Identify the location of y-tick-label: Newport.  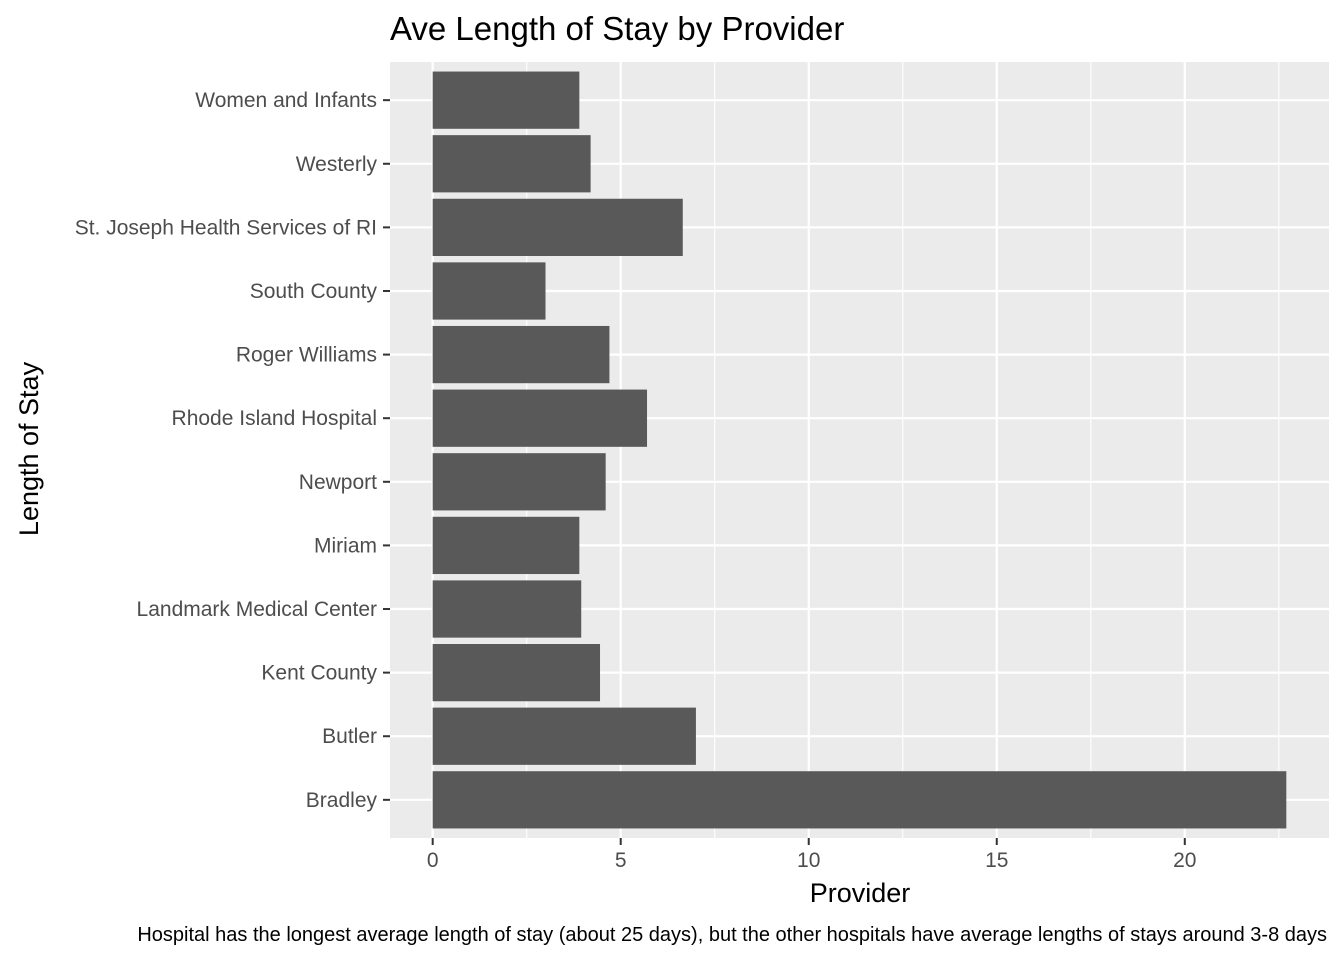
(338, 482).